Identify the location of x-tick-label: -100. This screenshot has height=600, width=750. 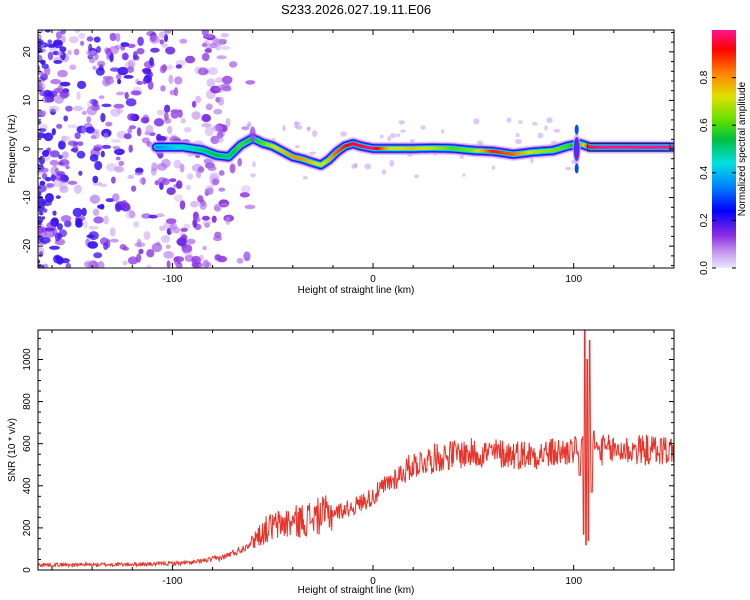
(172, 581).